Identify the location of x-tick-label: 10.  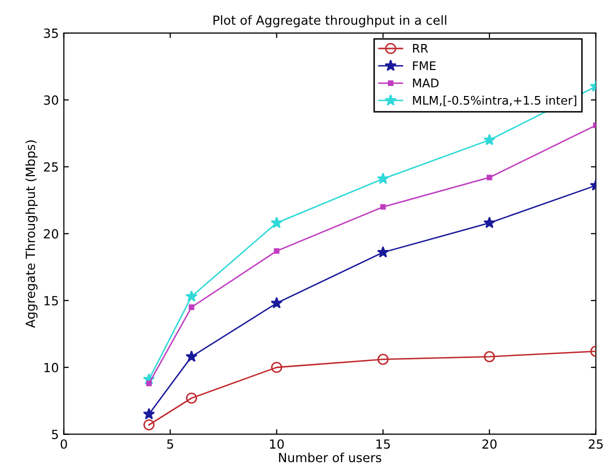
(277, 444).